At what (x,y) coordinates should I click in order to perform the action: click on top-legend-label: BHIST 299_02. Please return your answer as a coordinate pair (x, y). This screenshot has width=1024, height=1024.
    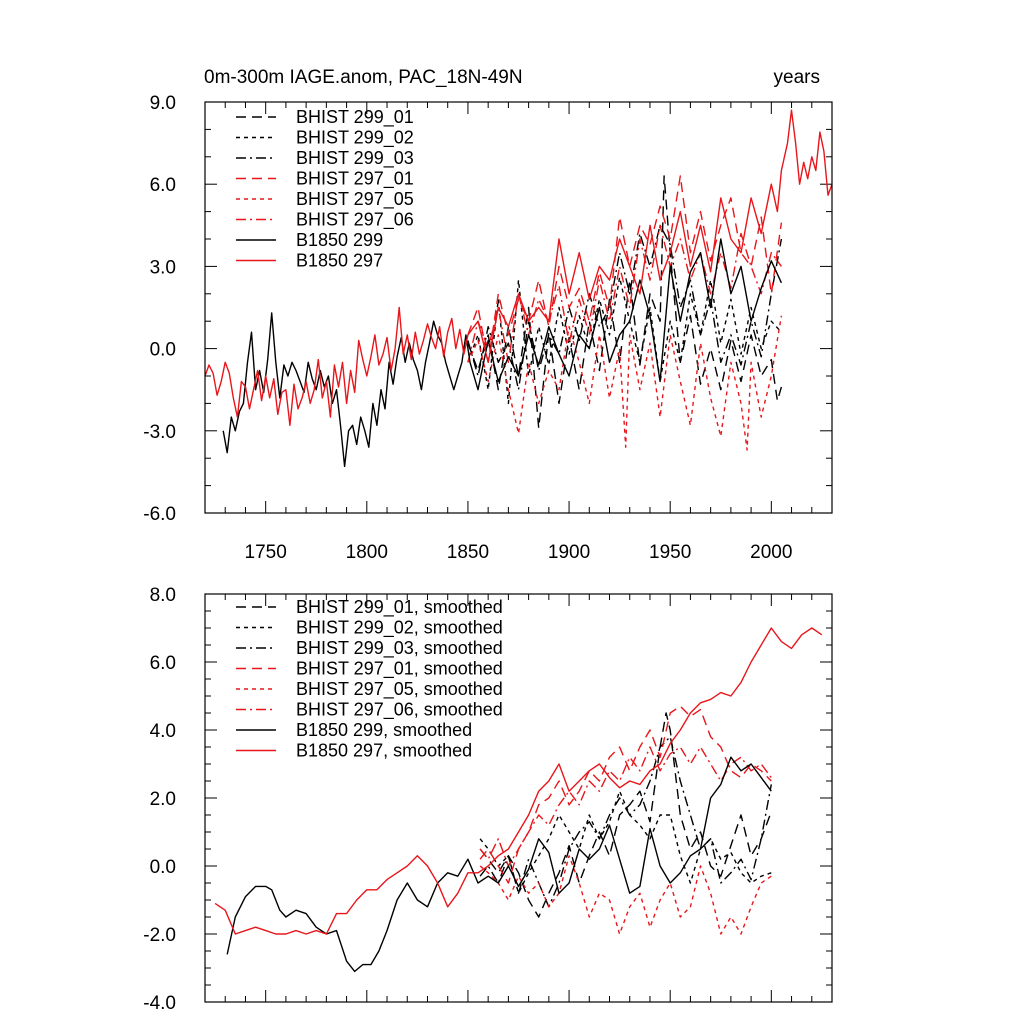
    Looking at the image, I should click on (355, 138).